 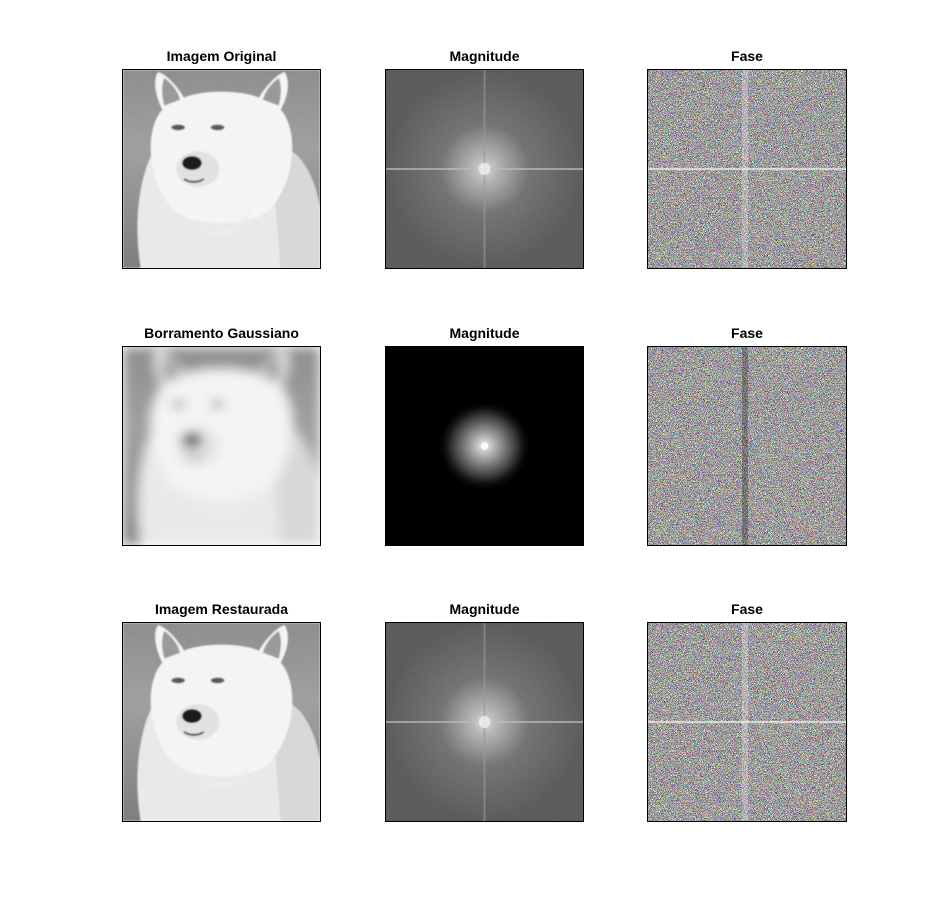 I want to click on magnitude-spectrum-blurred, so click(x=484, y=446).